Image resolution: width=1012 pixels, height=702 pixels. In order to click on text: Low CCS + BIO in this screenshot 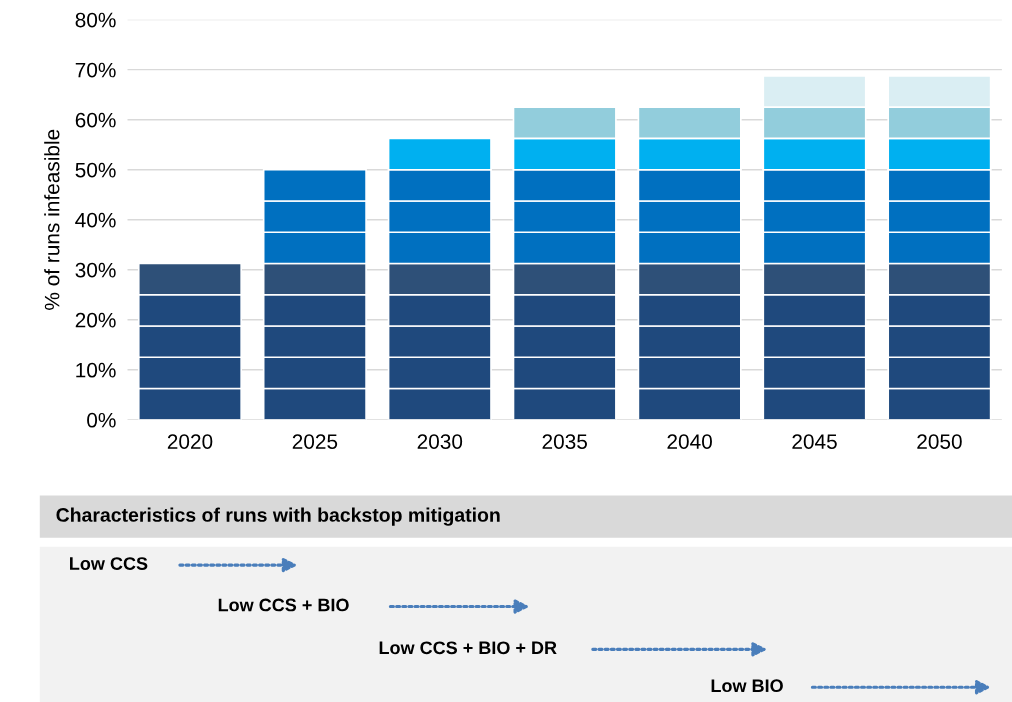, I will do `click(283, 605)`.